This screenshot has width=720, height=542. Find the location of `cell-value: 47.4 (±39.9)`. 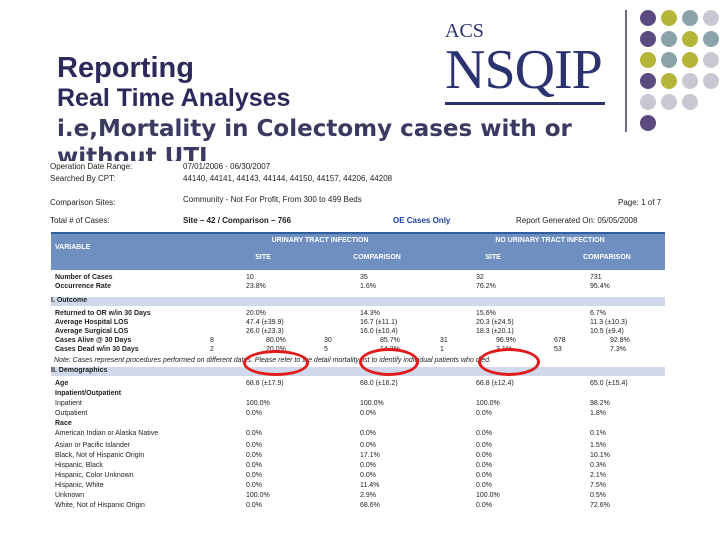

cell-value: 47.4 (±39.9) is located at coordinates (265, 322).